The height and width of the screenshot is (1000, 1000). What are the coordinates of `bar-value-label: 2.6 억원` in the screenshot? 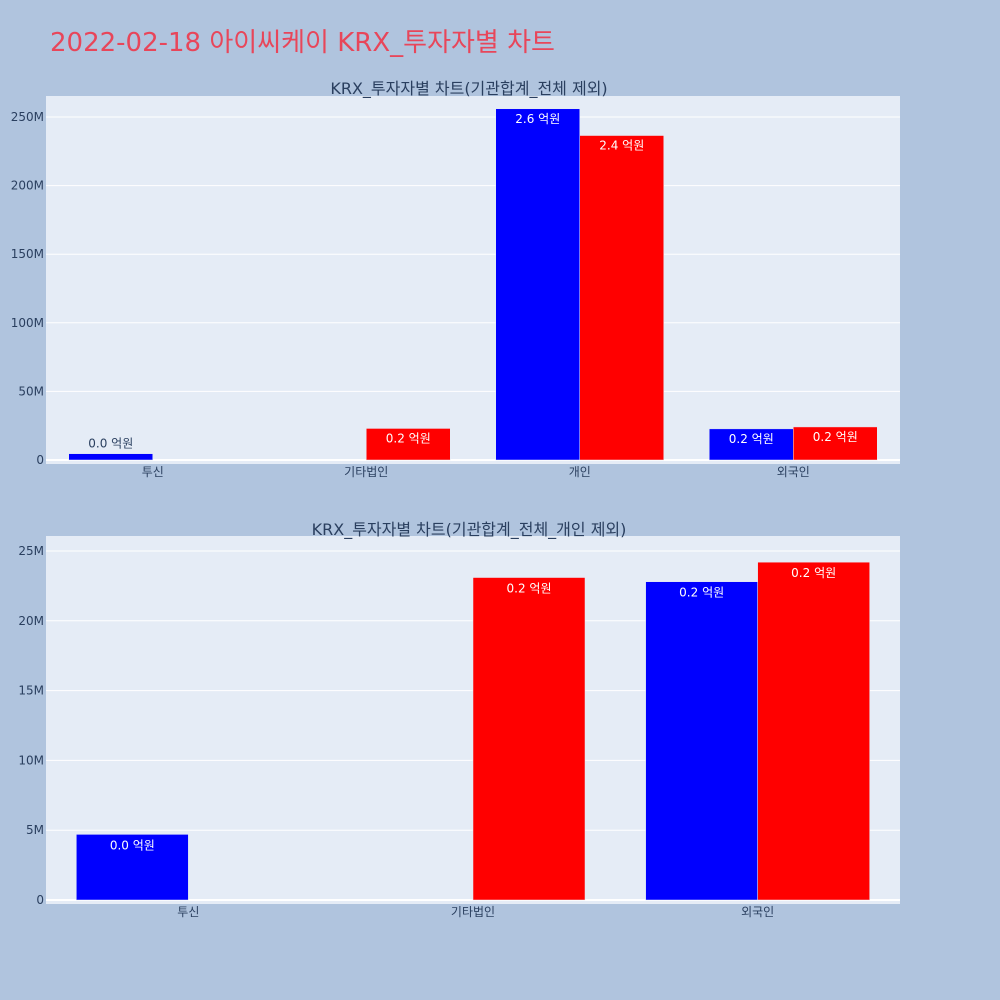 It's located at (537, 119).